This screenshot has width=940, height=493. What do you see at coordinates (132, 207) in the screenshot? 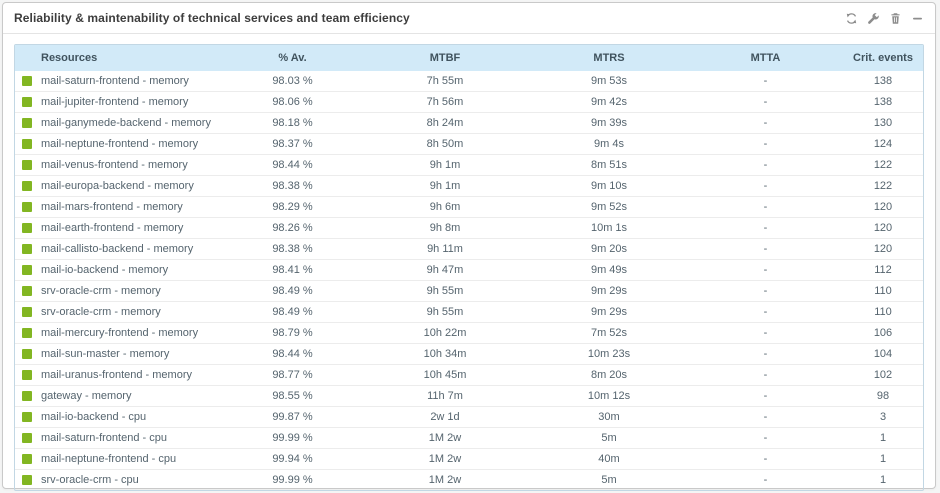
I see `resource-name: mail-mars-frontend - memory` at bounding box center [132, 207].